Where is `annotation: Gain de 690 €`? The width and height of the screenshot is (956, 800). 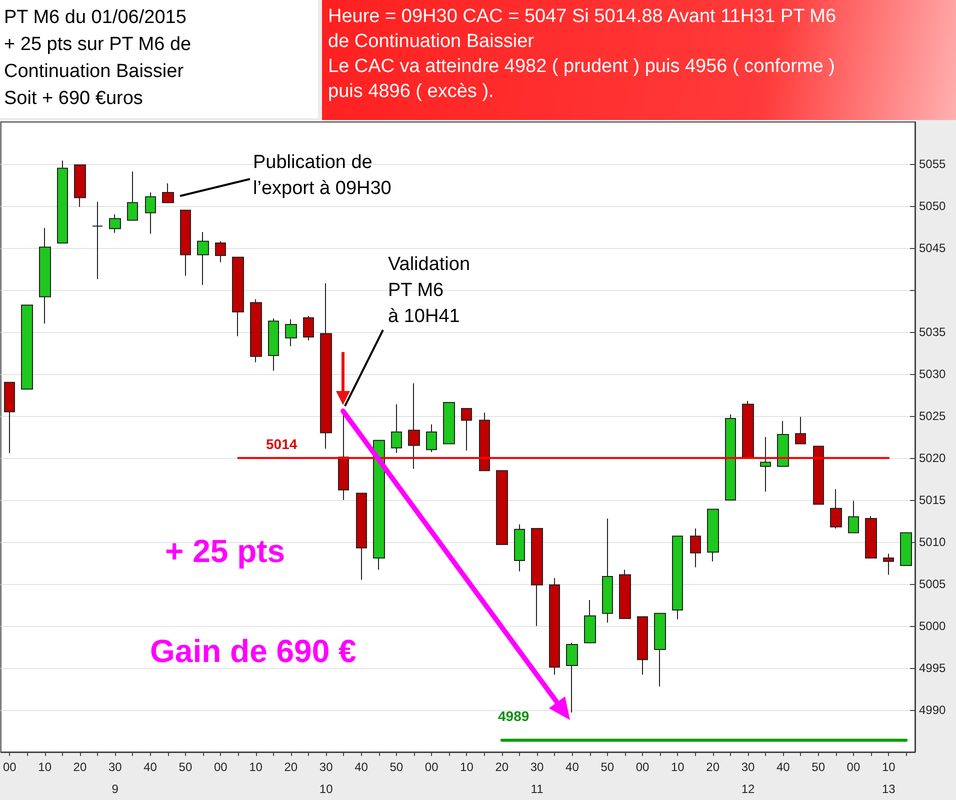
annotation: Gain de 690 € is located at coordinates (253, 651).